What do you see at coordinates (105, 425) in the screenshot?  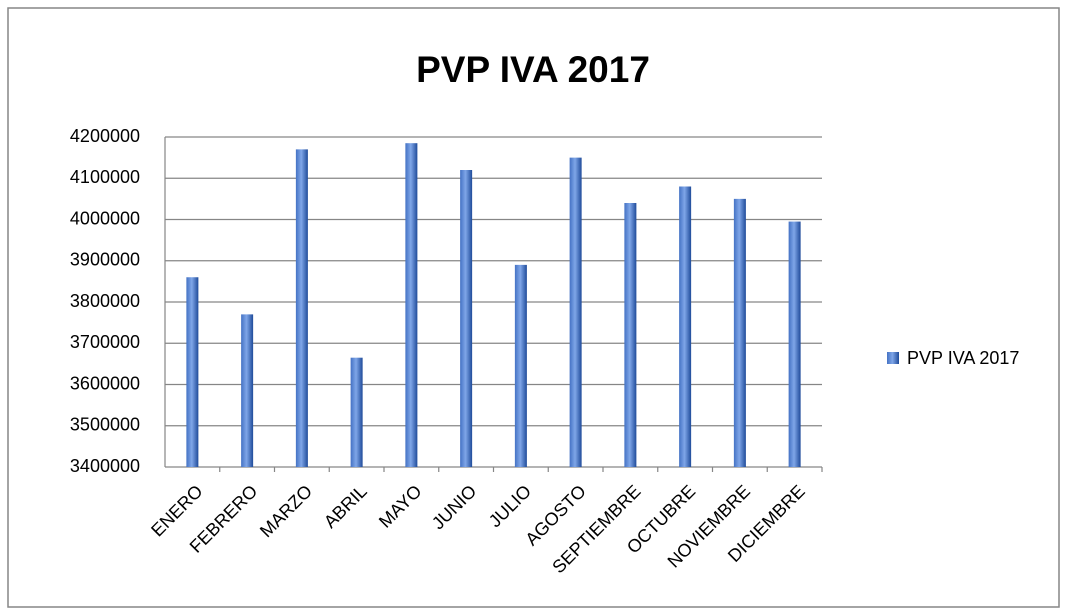 I see `y-tick-label: 3500000` at bounding box center [105, 425].